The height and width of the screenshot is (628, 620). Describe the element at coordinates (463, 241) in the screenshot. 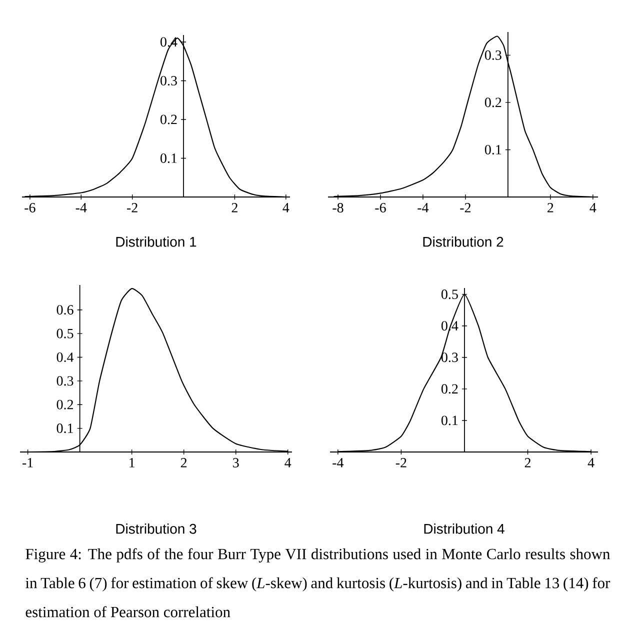

I see `x-axis-title: Distribution 2` at that location.